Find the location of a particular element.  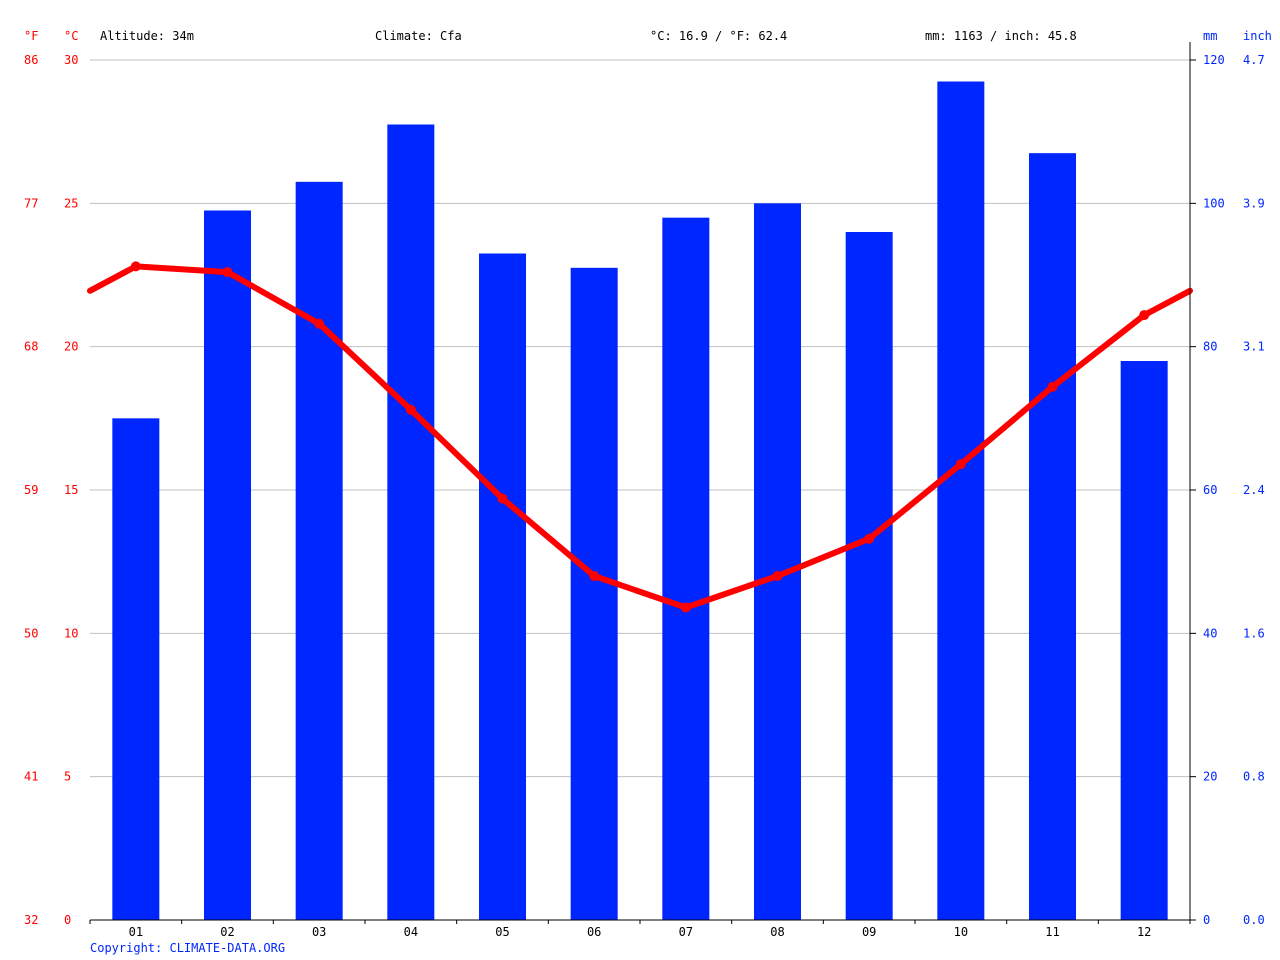

mm-tick-label: 20 is located at coordinates (1210, 777).